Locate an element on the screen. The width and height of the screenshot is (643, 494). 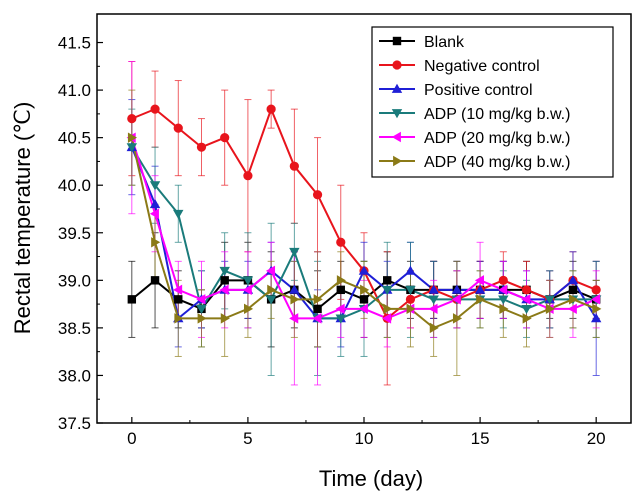
x-tick-label: 5 is located at coordinates (247, 438).